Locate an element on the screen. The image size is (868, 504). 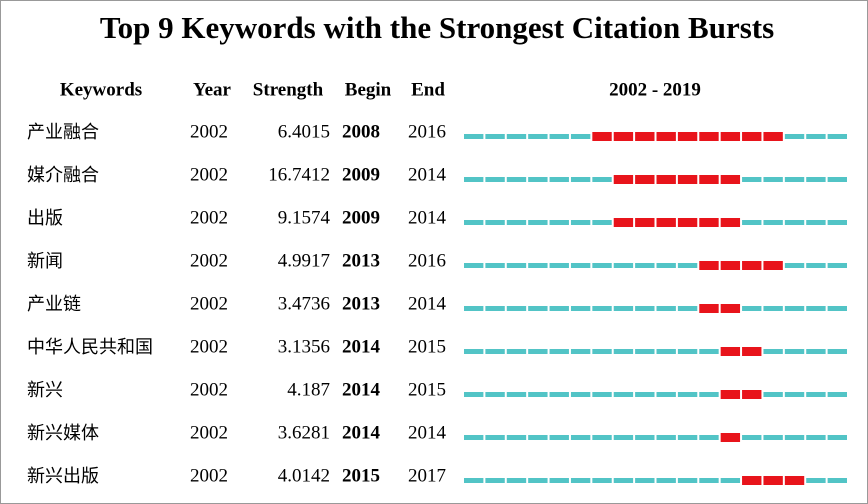
keyword: 产业链 is located at coordinates (54, 304).